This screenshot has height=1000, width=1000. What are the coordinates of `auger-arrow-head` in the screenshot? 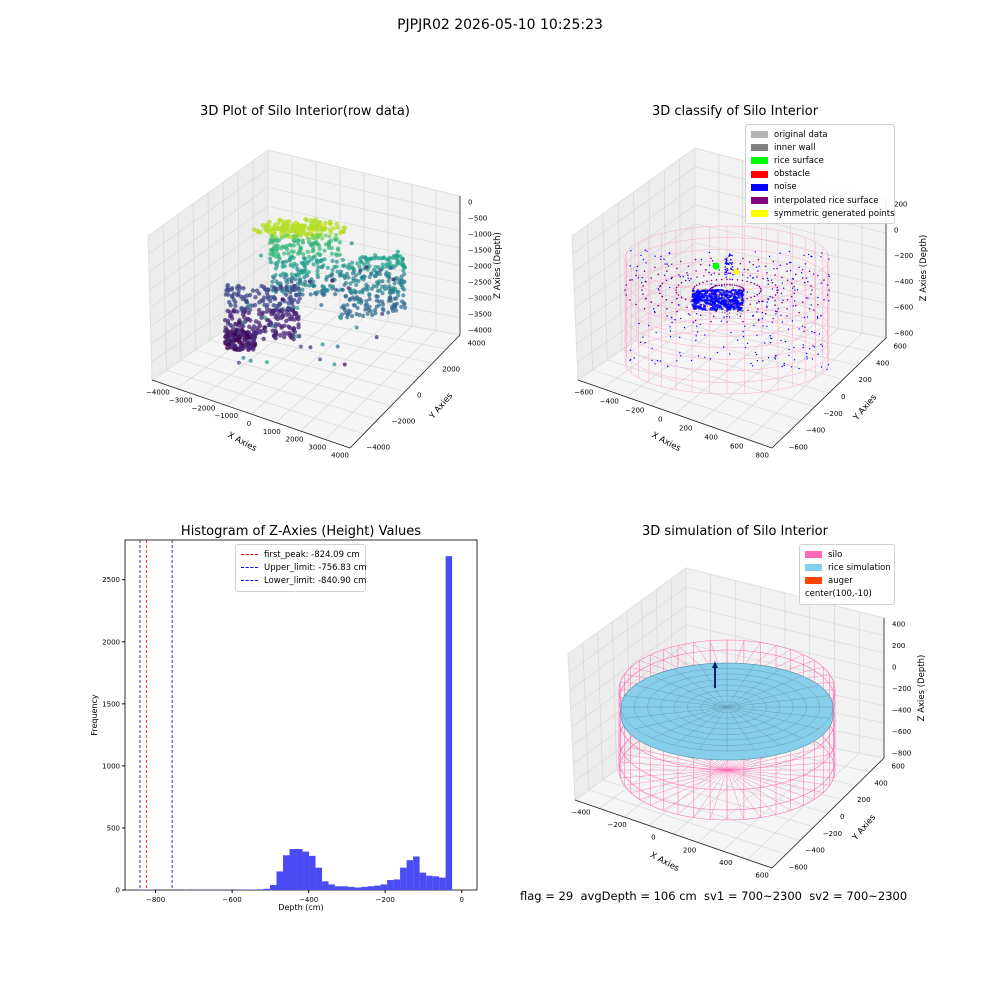 It's located at (715, 664).